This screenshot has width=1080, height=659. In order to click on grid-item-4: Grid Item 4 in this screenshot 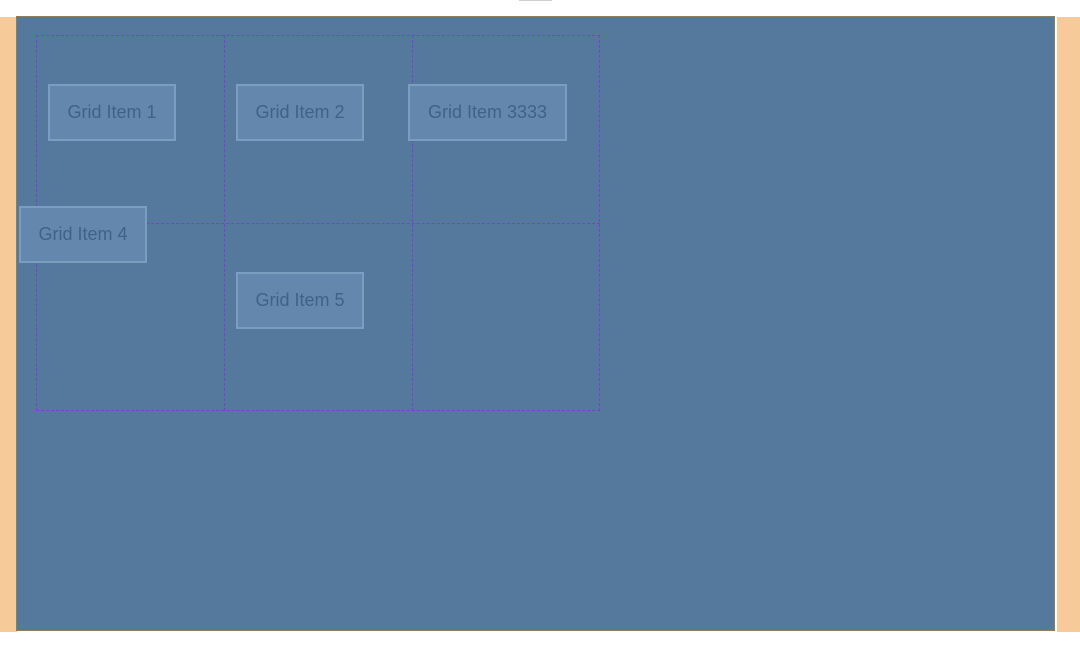, I will do `click(83, 234)`.